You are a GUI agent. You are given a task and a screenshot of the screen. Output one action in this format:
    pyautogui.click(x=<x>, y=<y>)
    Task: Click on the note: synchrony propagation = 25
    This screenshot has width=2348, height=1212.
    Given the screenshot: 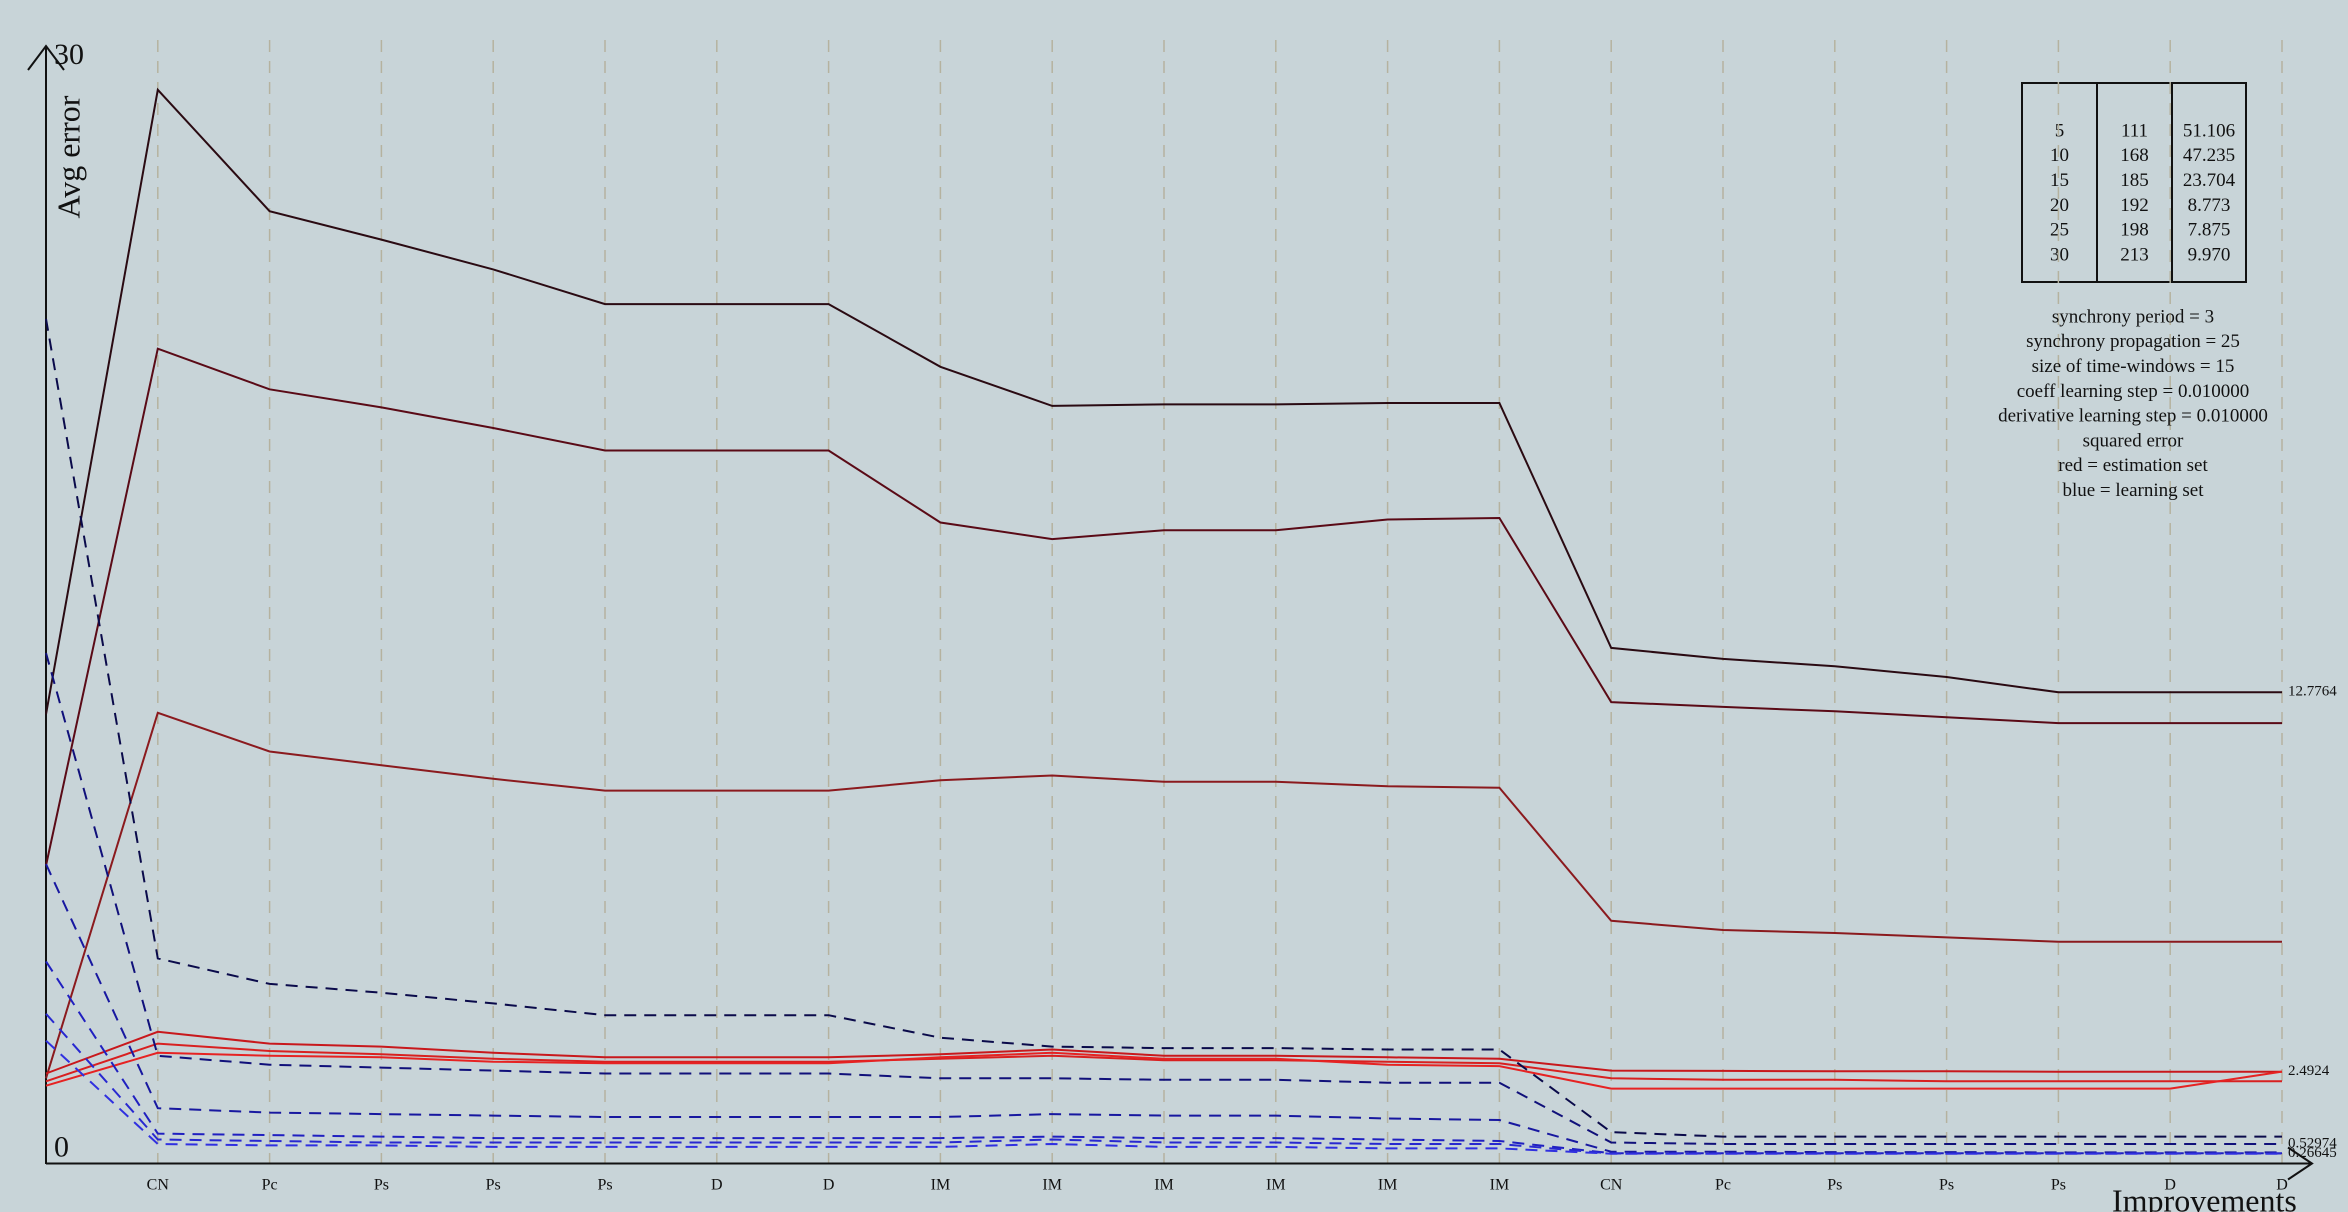 What is the action you would take?
    pyautogui.click(x=2133, y=341)
    